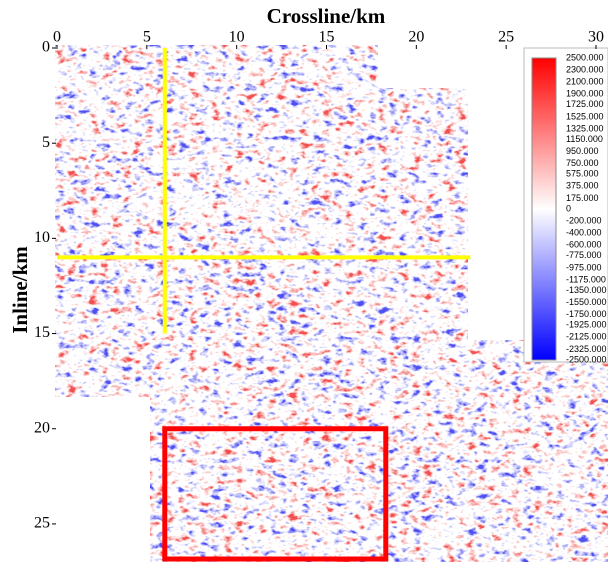  What do you see at coordinates (46, 47) in the screenshot?
I see `y-tick-label: 0` at bounding box center [46, 47].